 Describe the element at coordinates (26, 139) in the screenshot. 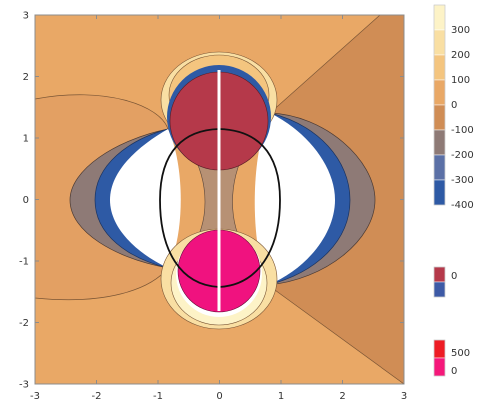

I see `y-tick-label: 1` at that location.